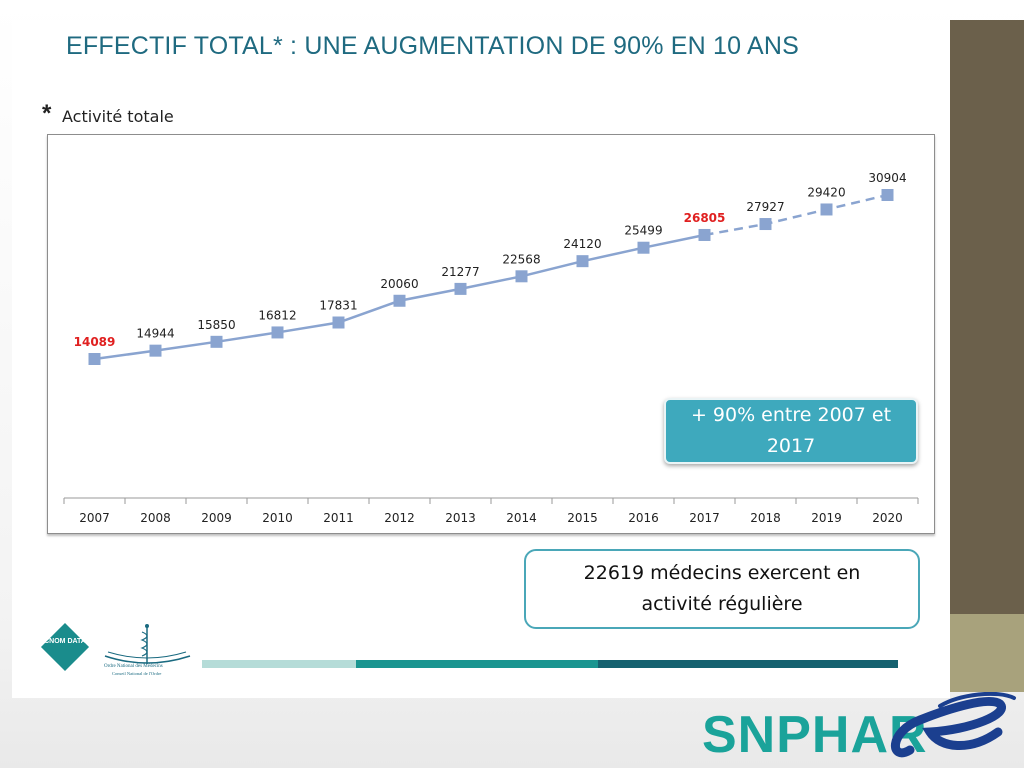 The image size is (1024, 768). What do you see at coordinates (277, 315) in the screenshot?
I see `data-label: 16812` at bounding box center [277, 315].